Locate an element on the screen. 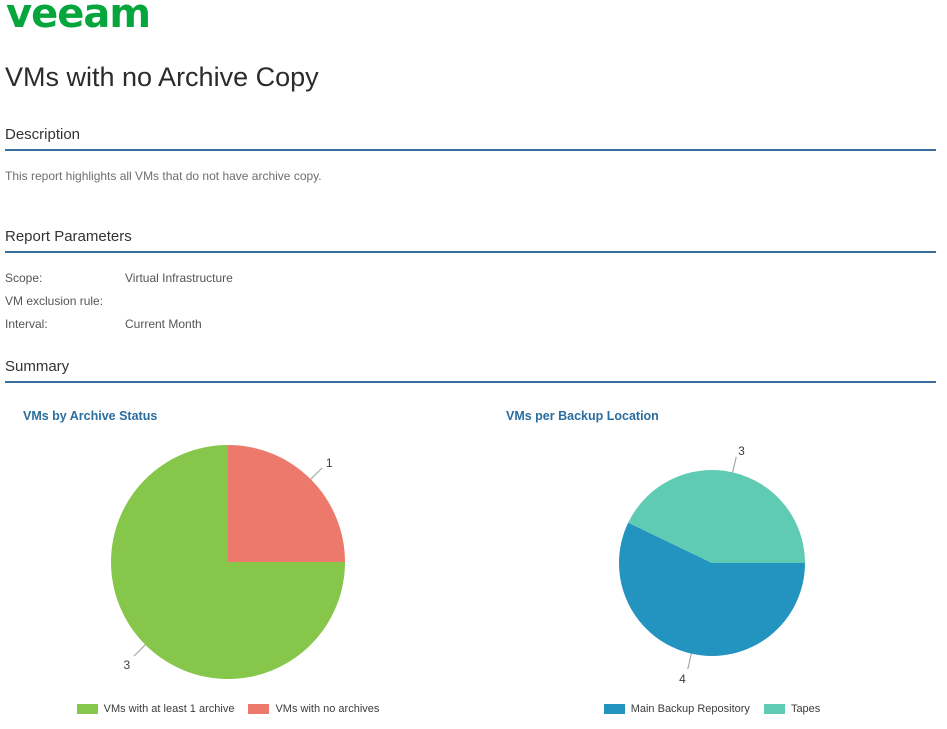 The width and height of the screenshot is (947, 729). legend-item: VMs with at least 1 archive is located at coordinates (155, 709).